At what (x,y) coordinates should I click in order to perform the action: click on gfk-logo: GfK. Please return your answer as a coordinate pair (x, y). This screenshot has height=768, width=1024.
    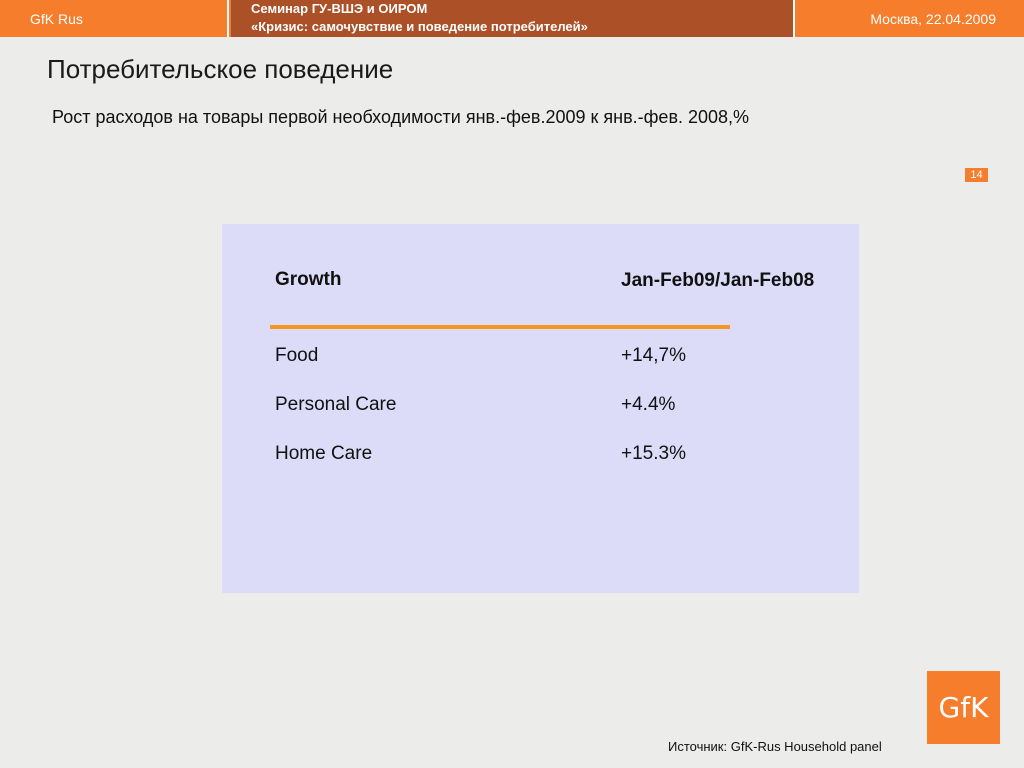
    Looking at the image, I should click on (963, 707).